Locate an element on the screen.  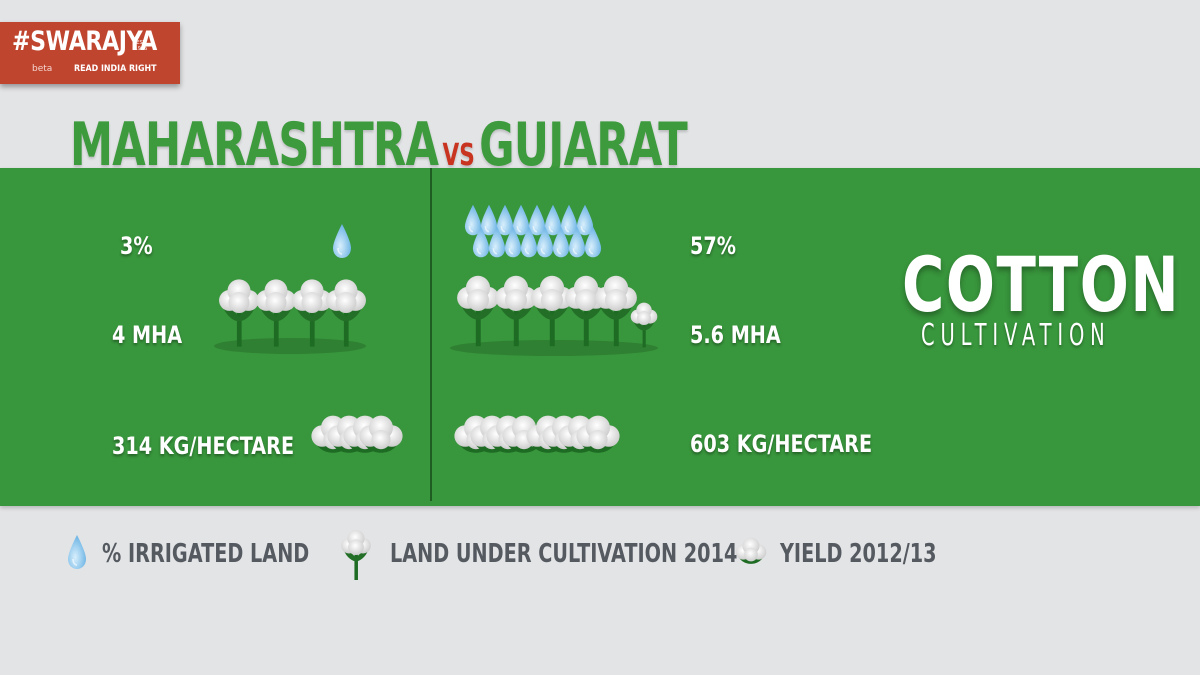
logo-tagline: READ INDIA RIGHT is located at coordinates (115, 69).